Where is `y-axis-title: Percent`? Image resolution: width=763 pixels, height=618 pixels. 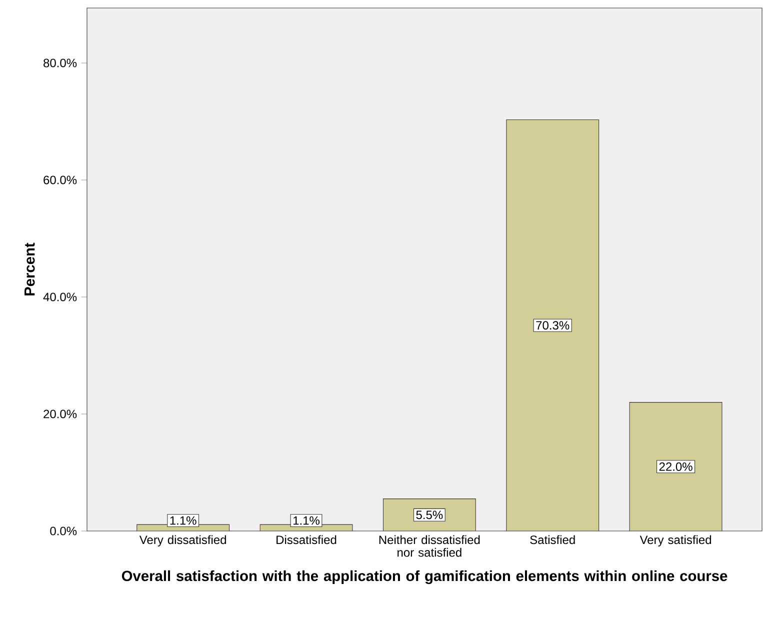 y-axis-title: Percent is located at coordinates (29, 269).